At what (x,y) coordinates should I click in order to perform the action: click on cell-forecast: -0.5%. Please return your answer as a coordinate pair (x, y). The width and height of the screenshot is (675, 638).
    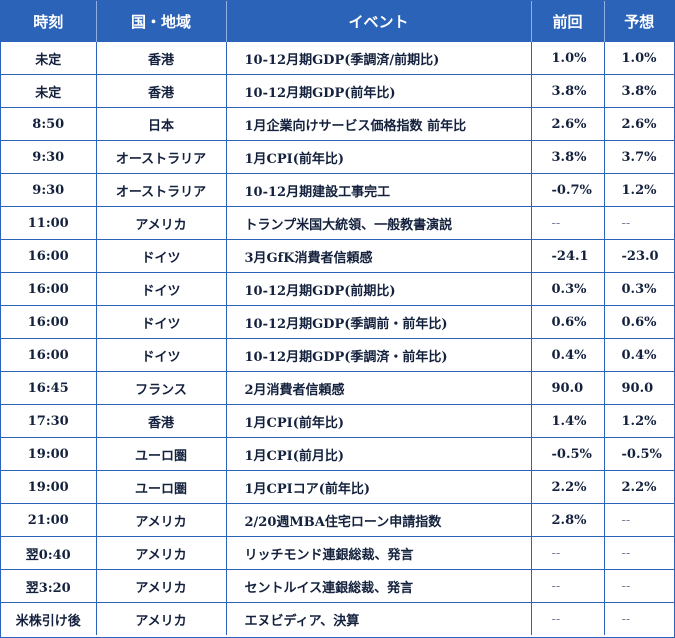
    Looking at the image, I should click on (639, 454).